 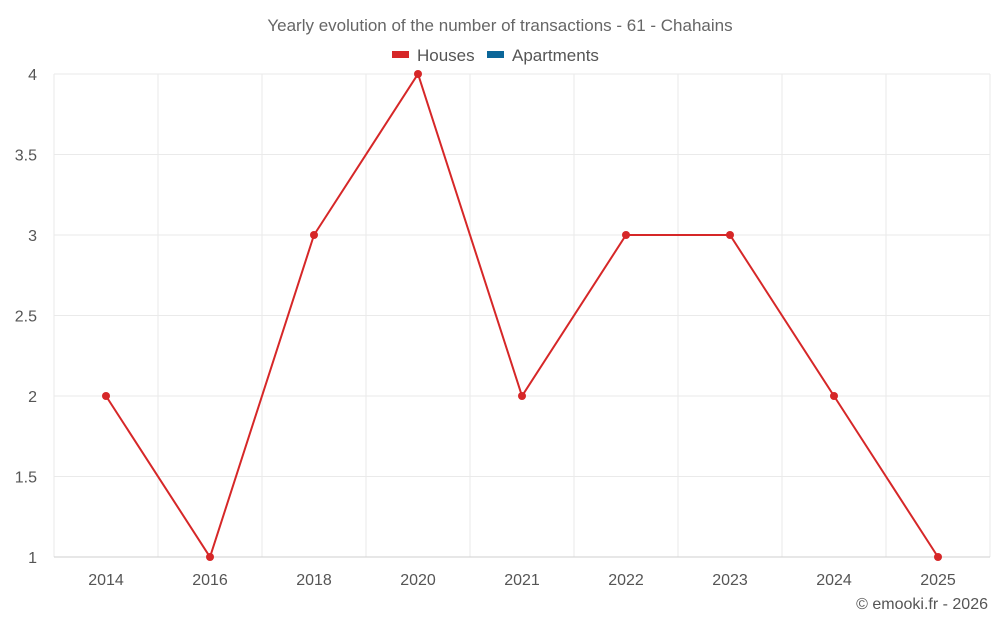 I want to click on x-tick-label: 2016, so click(x=210, y=580).